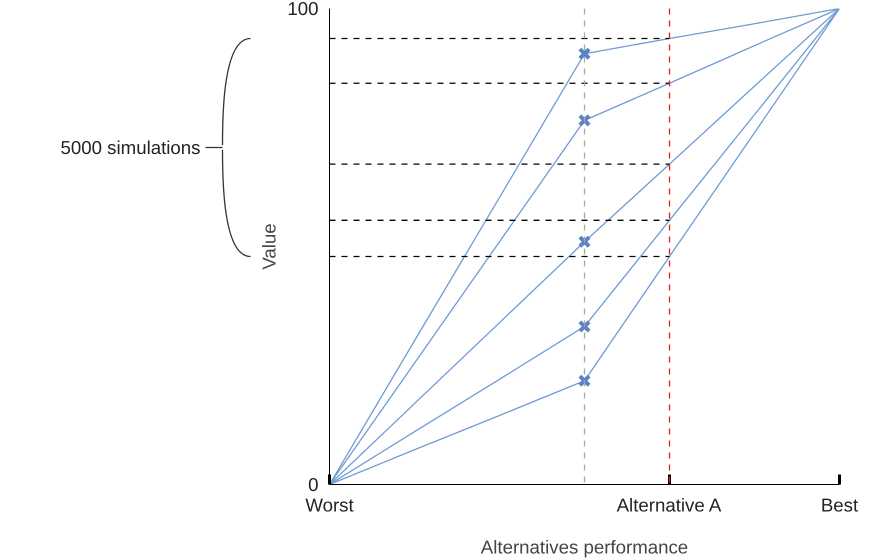  I want to click on text: 5000 simulations, so click(130, 147).